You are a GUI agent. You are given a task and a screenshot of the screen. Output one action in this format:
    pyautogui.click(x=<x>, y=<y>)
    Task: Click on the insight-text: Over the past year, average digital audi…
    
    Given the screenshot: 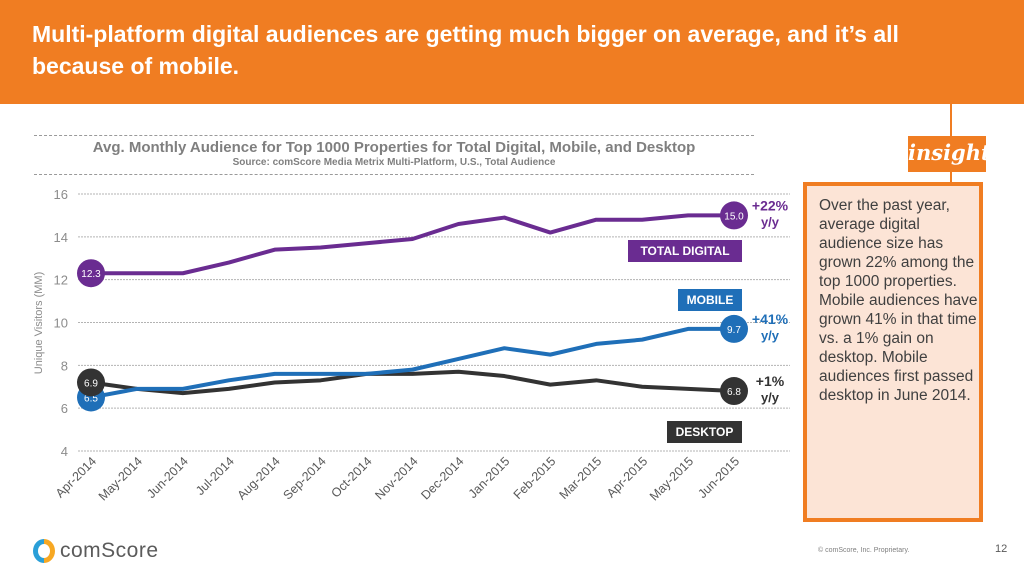 What is the action you would take?
    pyautogui.click(x=898, y=300)
    